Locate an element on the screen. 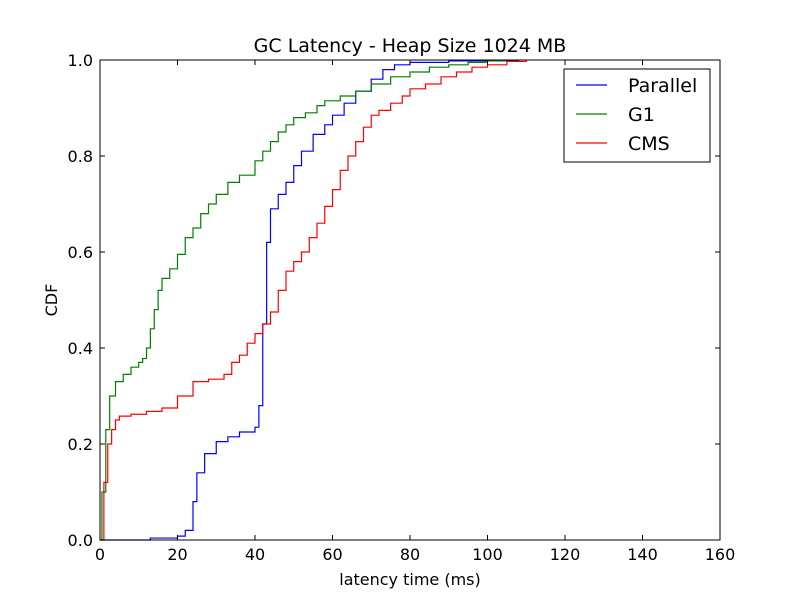 The width and height of the screenshot is (800, 604). y-axis-label: CDF is located at coordinates (51, 300).